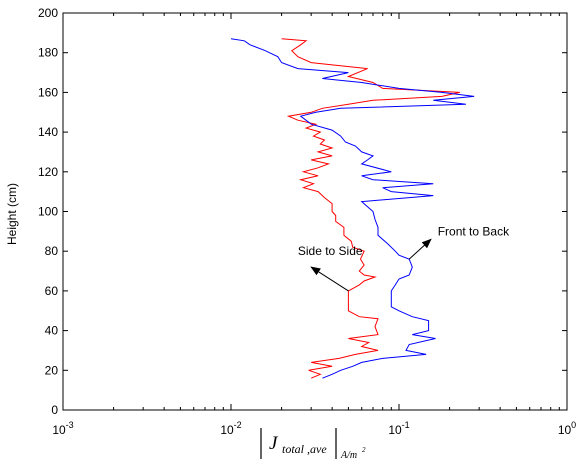 This screenshot has height=466, width=578. What do you see at coordinates (474, 231) in the screenshot?
I see `front-to-back-annotation: Front to Back` at bounding box center [474, 231].